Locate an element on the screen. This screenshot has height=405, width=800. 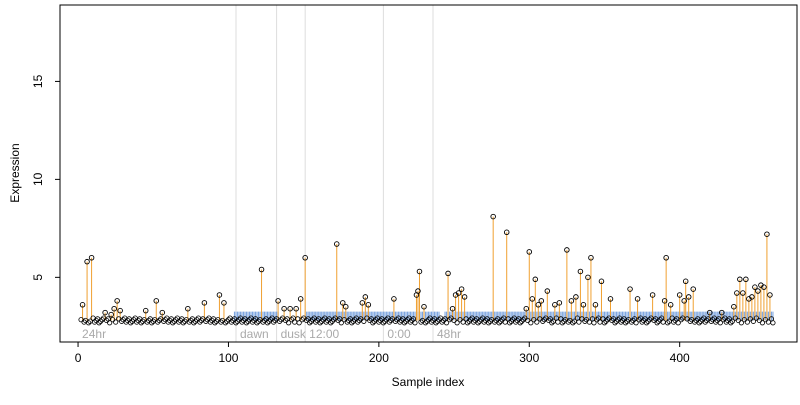
segment-label: 48hr is located at coordinates (449, 334).